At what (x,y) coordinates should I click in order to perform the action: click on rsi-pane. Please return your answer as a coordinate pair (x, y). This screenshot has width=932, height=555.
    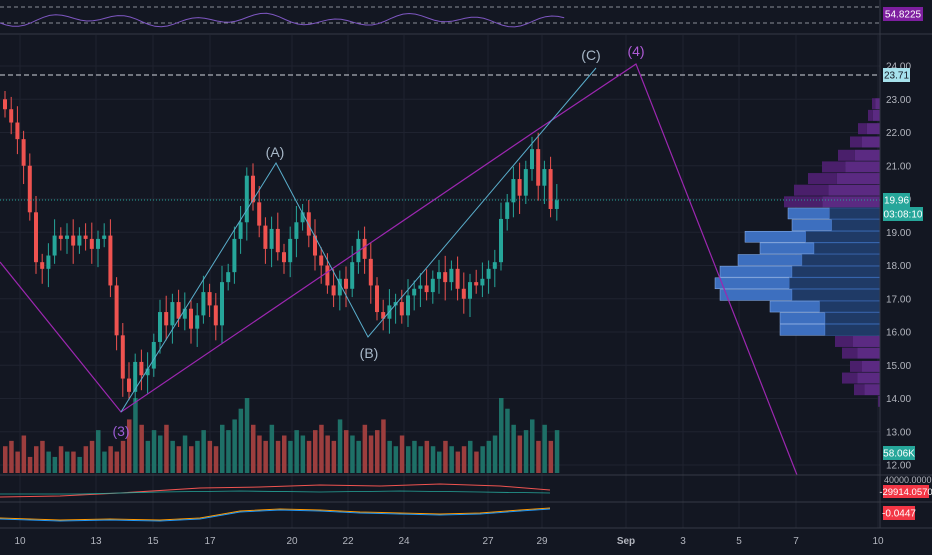
    Looking at the image, I should click on (466, 20).